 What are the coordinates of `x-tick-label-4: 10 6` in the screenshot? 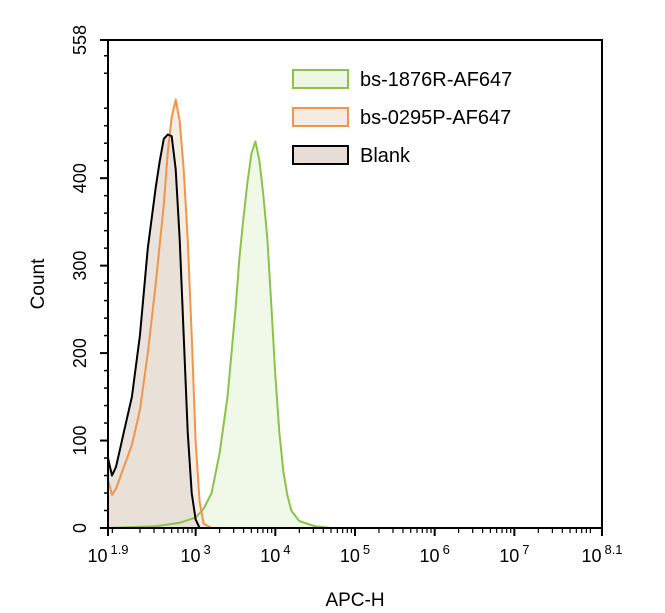 It's located at (435, 554).